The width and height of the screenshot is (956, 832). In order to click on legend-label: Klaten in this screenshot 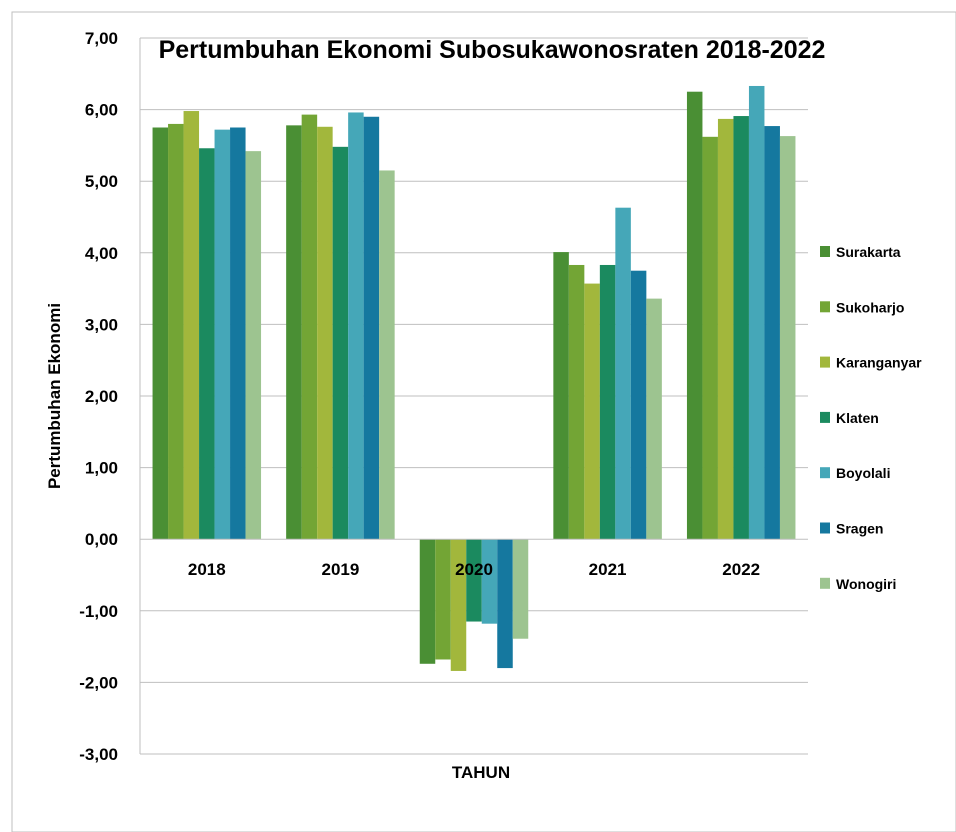, I will do `click(857, 418)`.